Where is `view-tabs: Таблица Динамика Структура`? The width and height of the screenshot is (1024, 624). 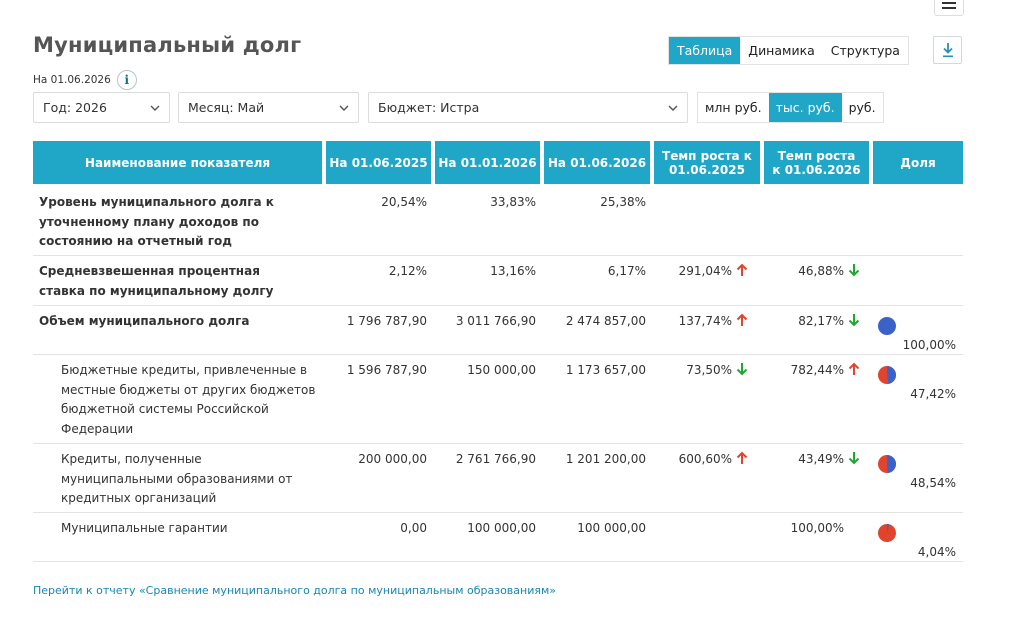 view-tabs: Таблица Динамика Структура is located at coordinates (788, 50).